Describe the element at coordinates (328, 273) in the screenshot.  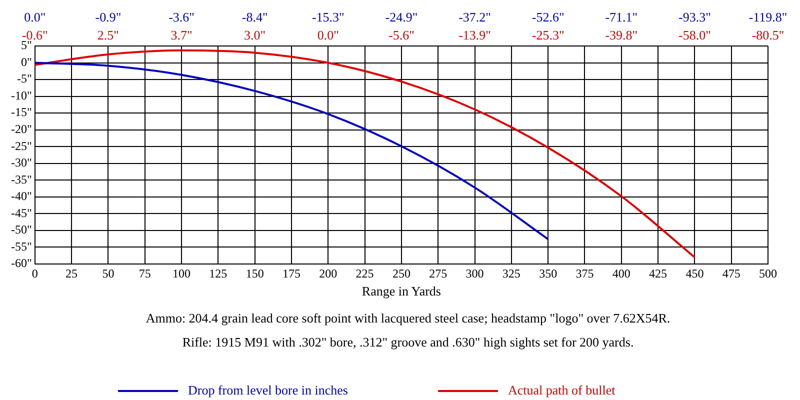
I see `x-tick-label: 200` at that location.